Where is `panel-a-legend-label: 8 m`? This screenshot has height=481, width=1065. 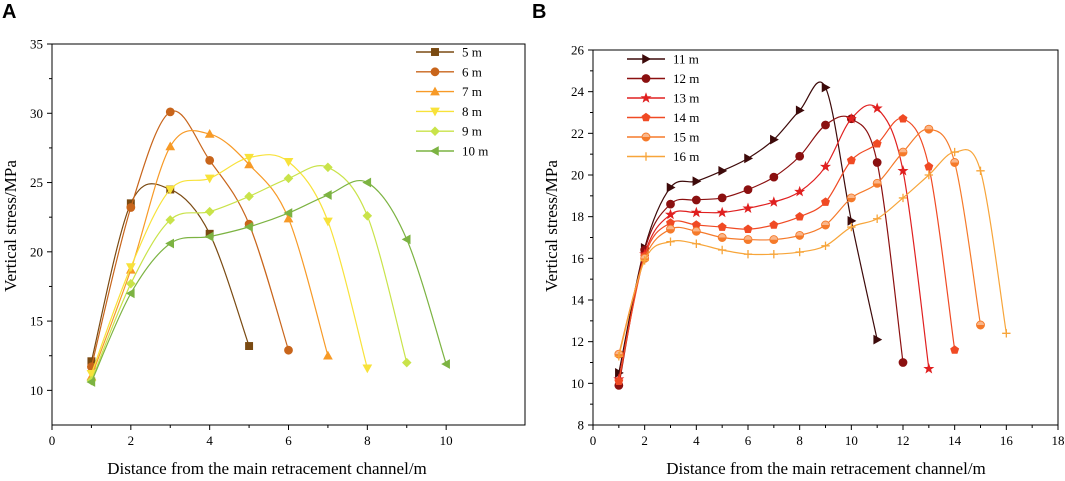
panel-a-legend-label: 8 m is located at coordinates (472, 111).